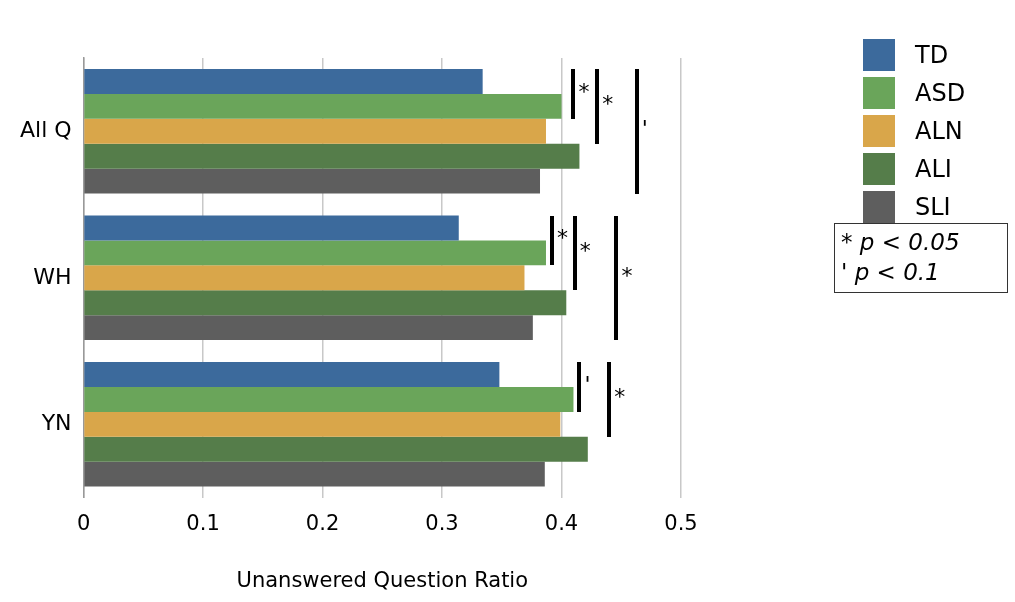 Image resolution: width=1015 pixels, height=602 pixels. Describe the element at coordinates (45, 129) in the screenshot. I see `y-tick-label: All Q` at that location.